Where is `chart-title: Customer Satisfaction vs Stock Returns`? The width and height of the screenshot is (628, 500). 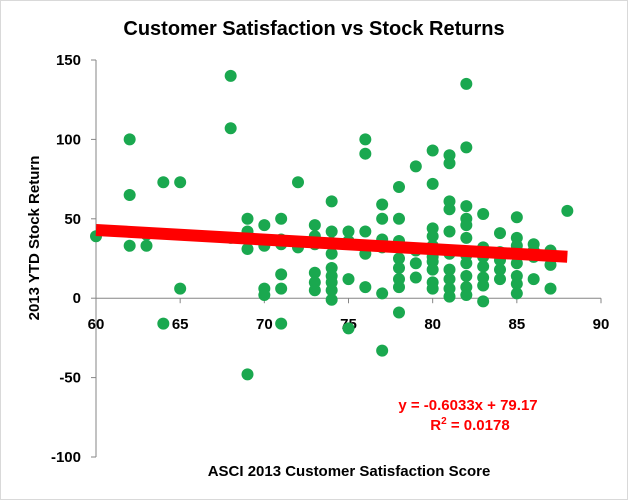
chart-title: Customer Satisfaction vs Stock Returns is located at coordinates (313, 29).